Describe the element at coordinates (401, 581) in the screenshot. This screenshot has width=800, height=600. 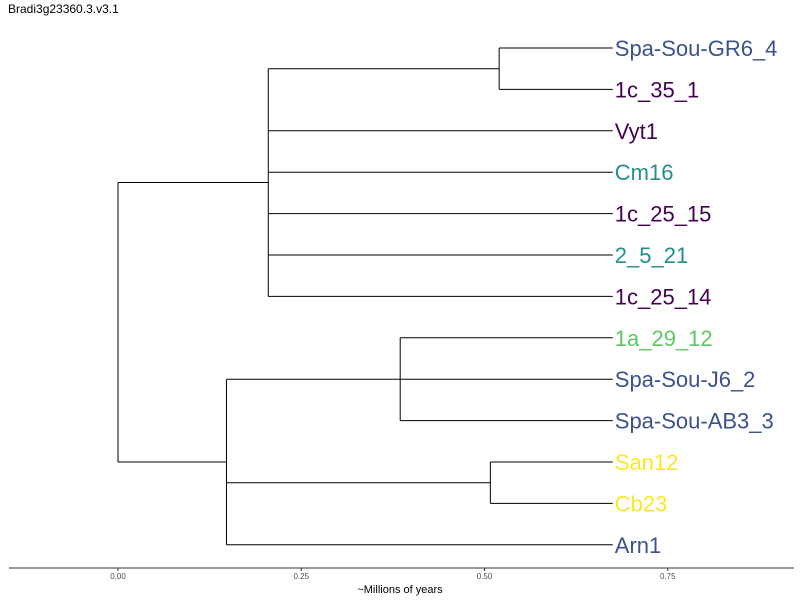
I see `x-axis: 0.00 0.25 0.50 0.75 ~Millions of years` at that location.